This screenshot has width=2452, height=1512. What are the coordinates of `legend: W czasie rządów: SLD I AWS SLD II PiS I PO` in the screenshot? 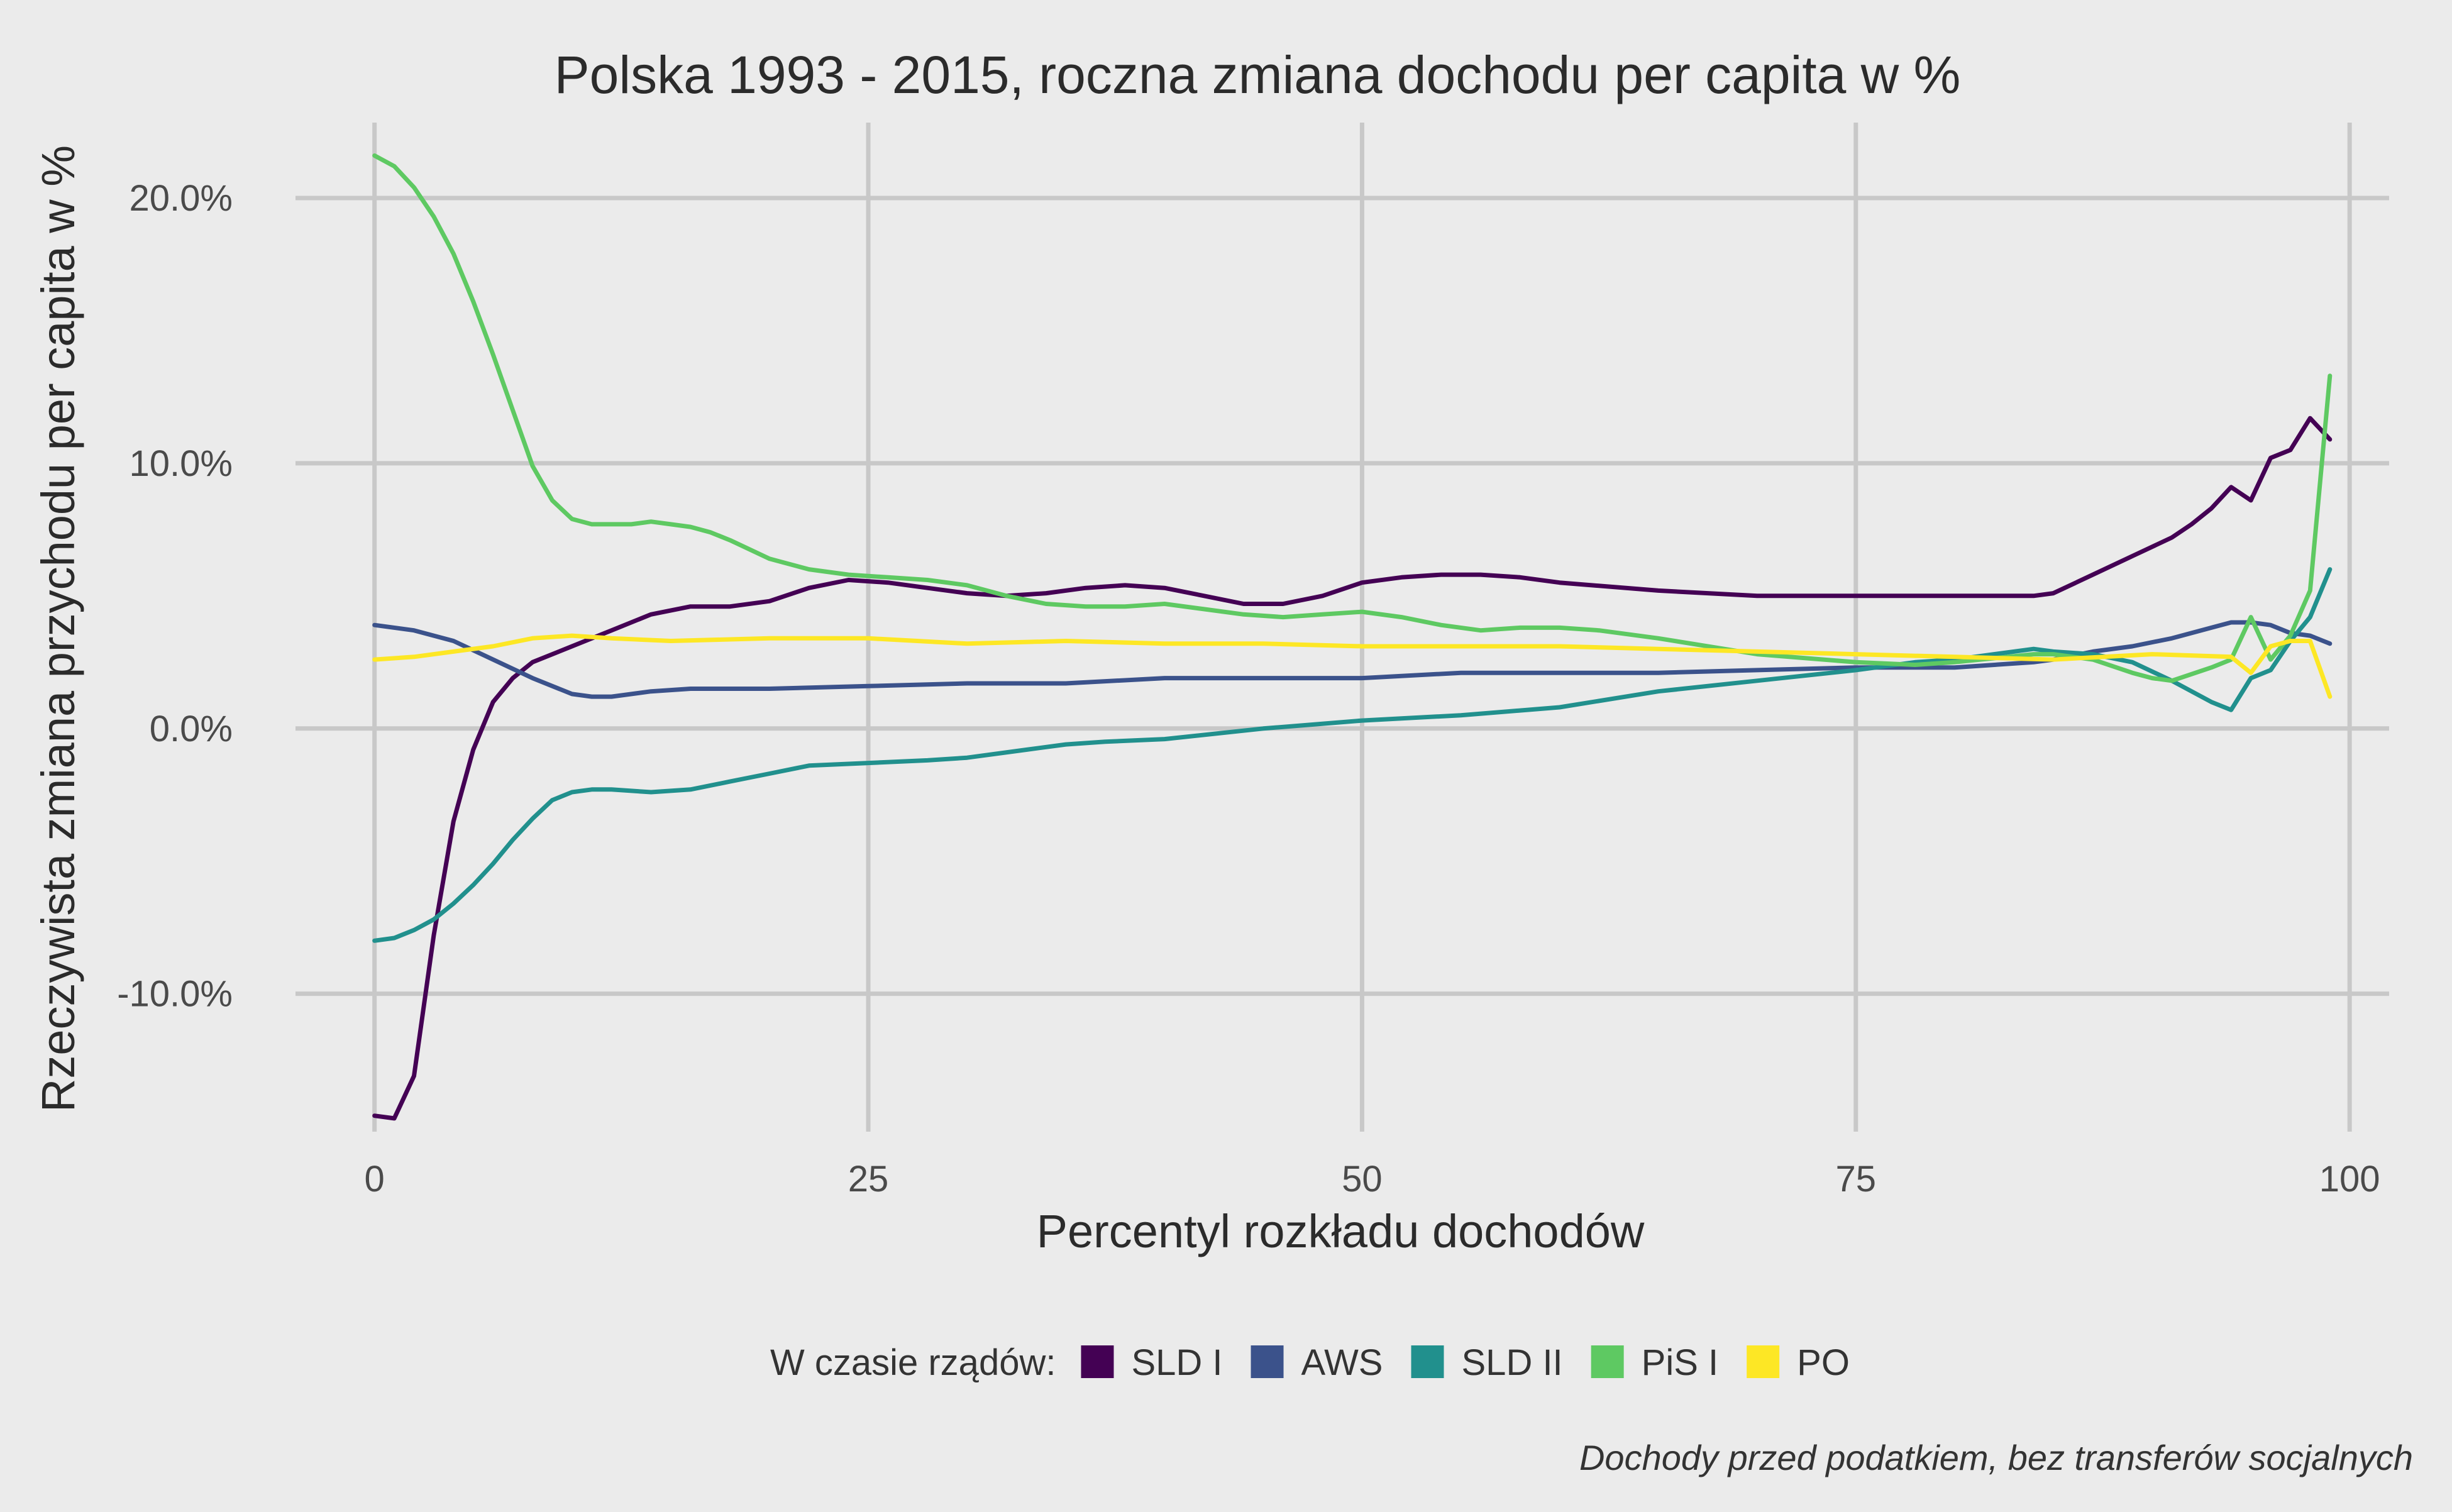 It's located at (1310, 1362).